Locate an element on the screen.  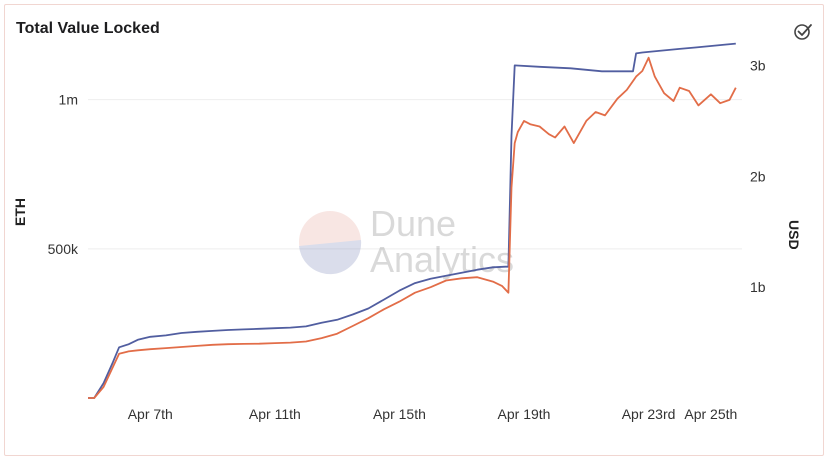
y2-tick-label: 2b is located at coordinates (758, 176).